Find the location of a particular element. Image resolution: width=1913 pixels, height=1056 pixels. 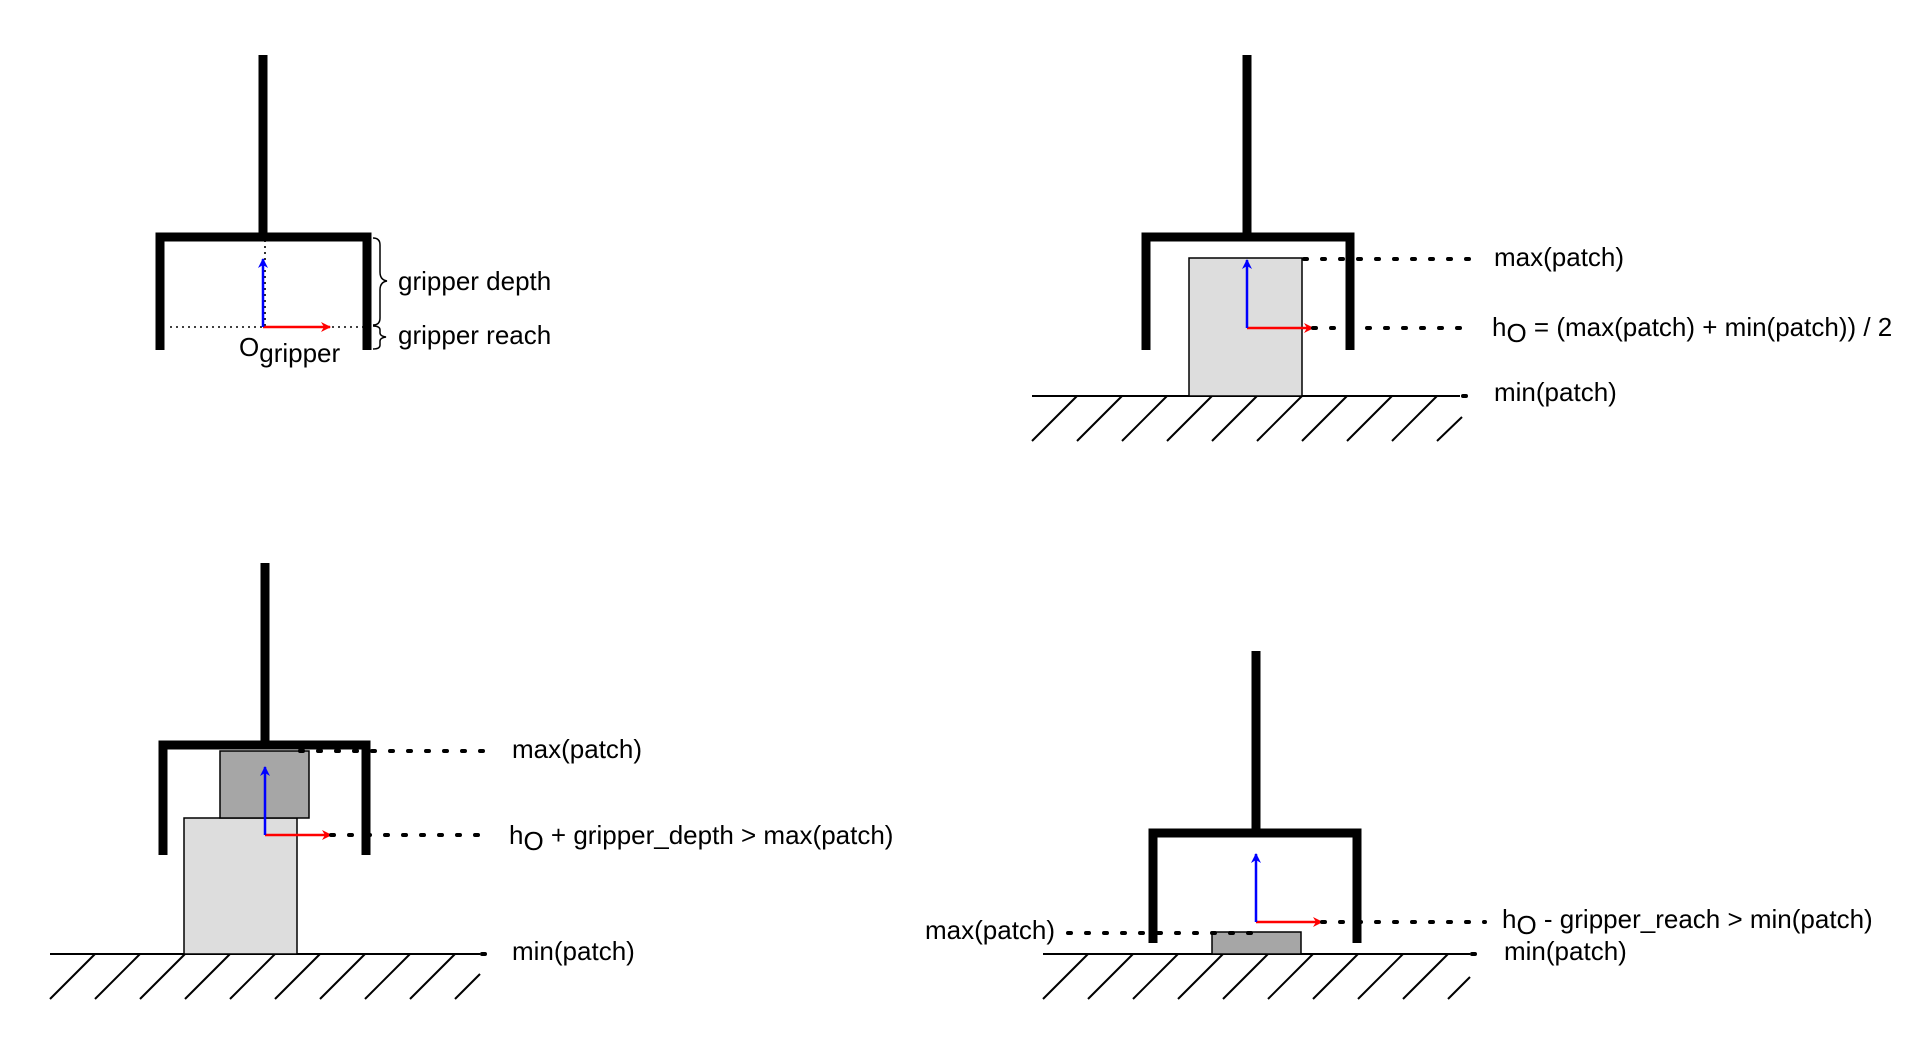

h-equation-label: hO = (max(patch) + min(patch)) / 2 is located at coordinates (1692, 330).